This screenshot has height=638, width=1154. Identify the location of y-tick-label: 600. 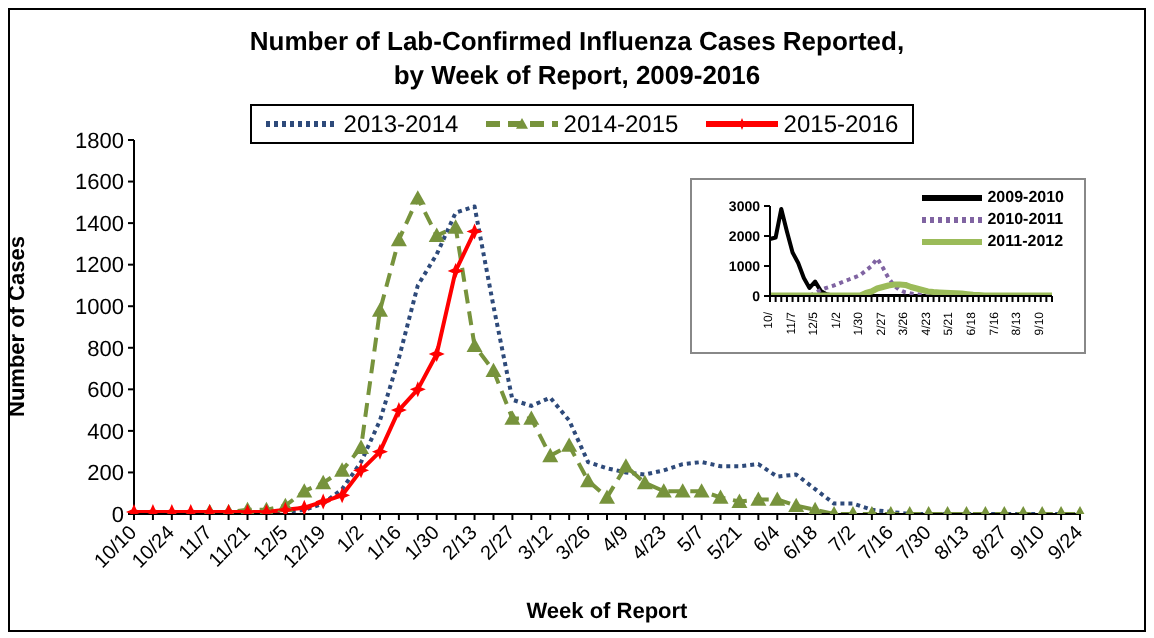
(105, 391).